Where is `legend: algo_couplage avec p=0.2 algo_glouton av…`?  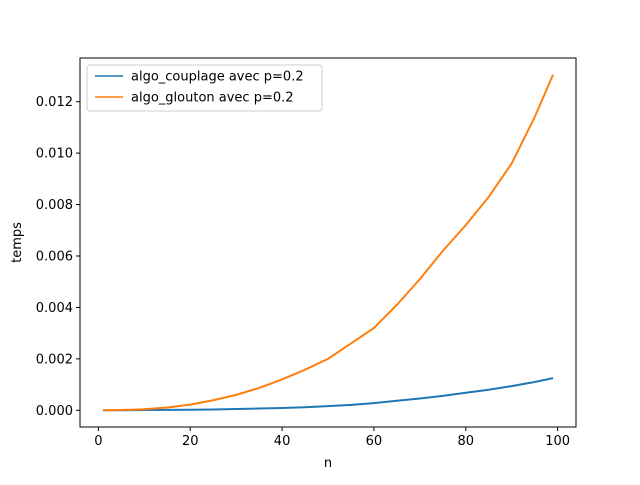 legend: algo_couplage avec p=0.2 algo_glouton av… is located at coordinates (204, 88).